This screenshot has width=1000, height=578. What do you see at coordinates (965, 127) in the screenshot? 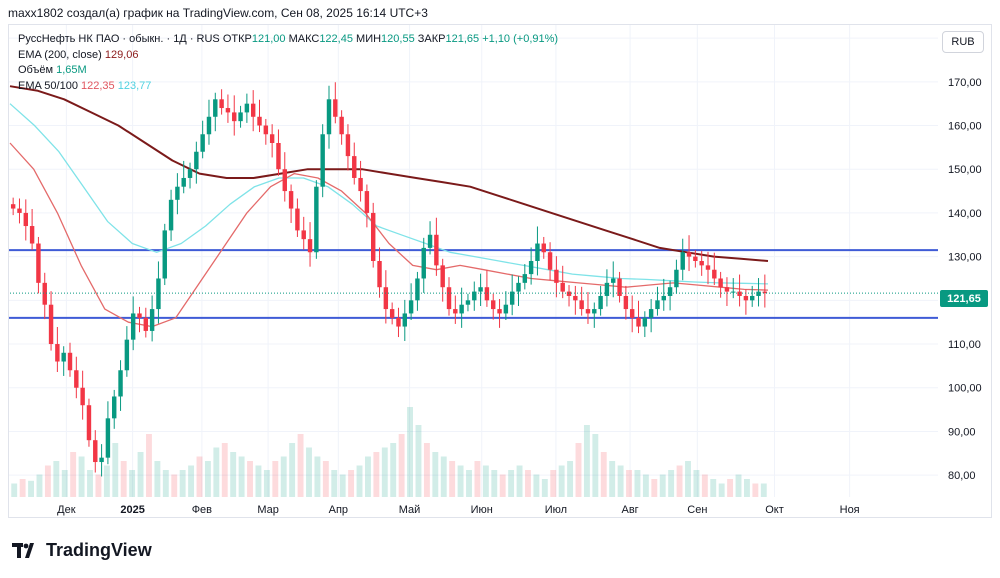
I see `y-tick-label: 160,00` at bounding box center [965, 127].